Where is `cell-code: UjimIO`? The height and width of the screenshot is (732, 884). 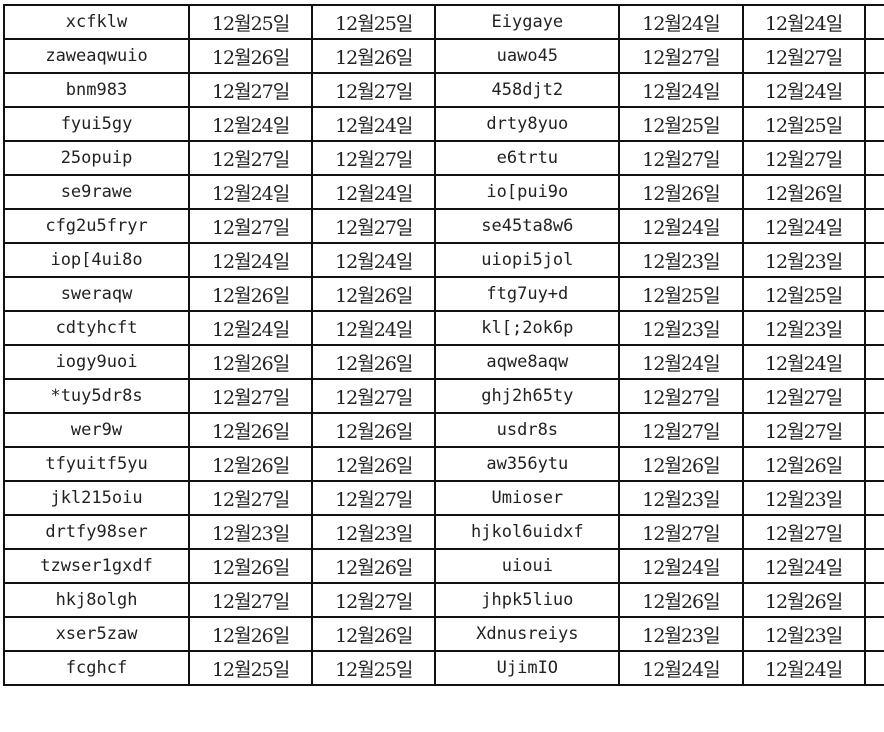 cell-code: UjimIO is located at coordinates (527, 668).